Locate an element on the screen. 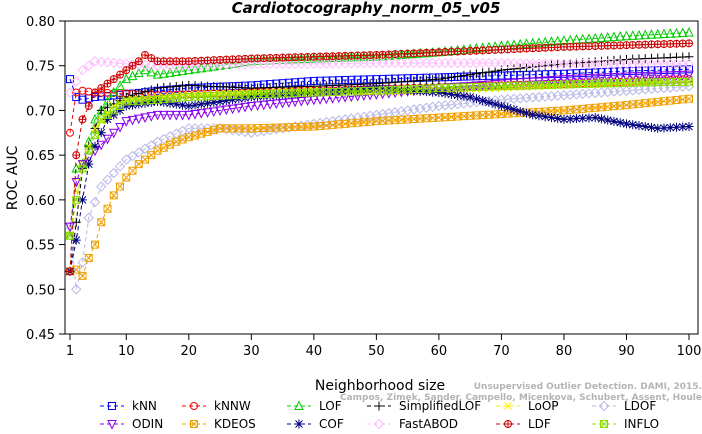 This screenshot has width=702, height=434. legend-label: KDEOS is located at coordinates (235, 424).